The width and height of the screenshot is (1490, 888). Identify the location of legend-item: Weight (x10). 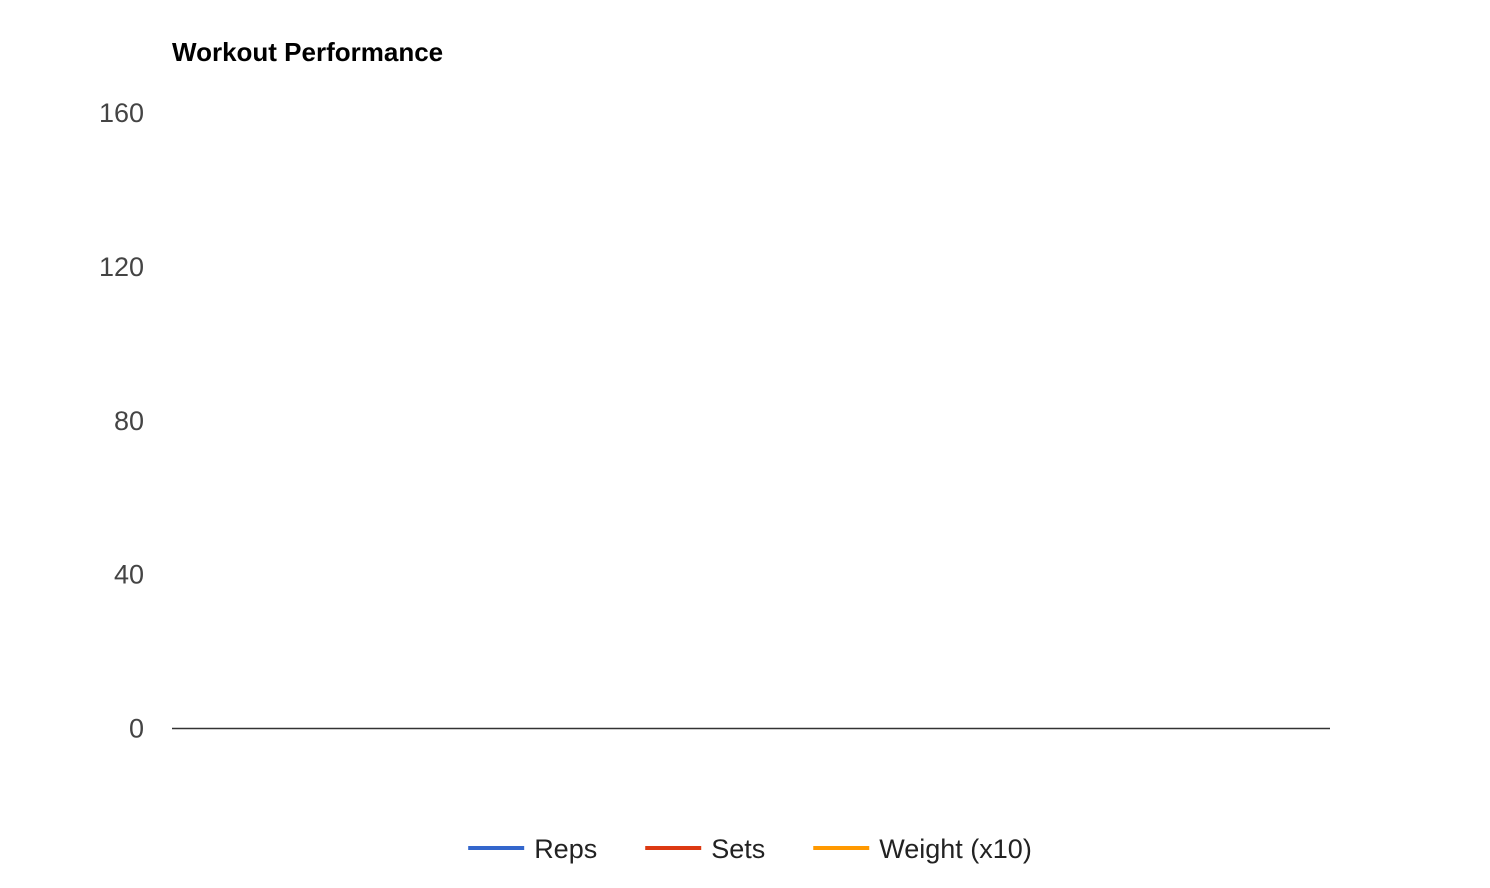
(922, 849).